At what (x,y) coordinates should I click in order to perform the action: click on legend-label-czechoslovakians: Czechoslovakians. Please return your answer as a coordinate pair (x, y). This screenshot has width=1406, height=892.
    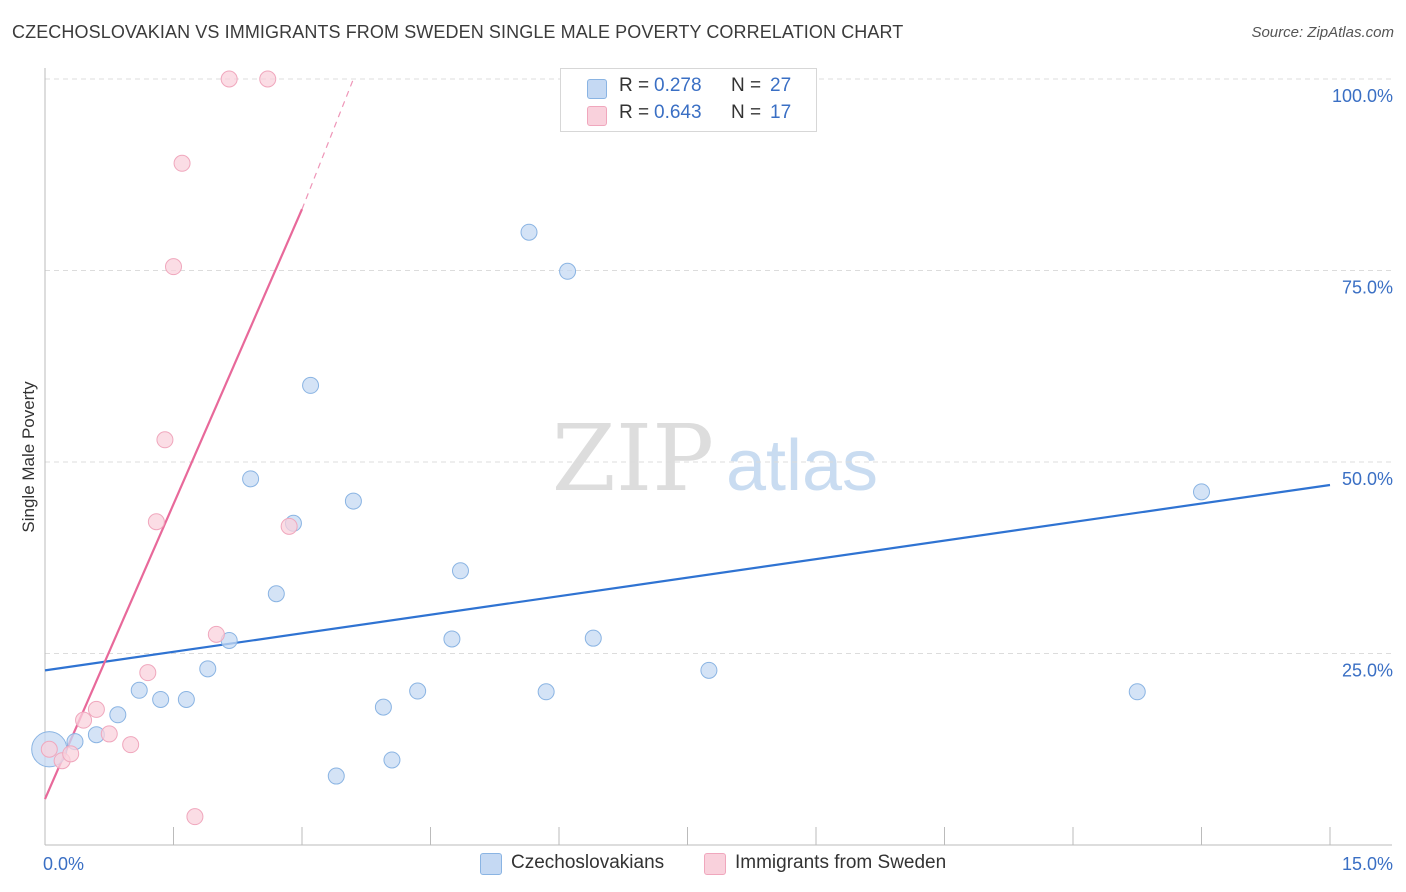
    Looking at the image, I should click on (588, 862).